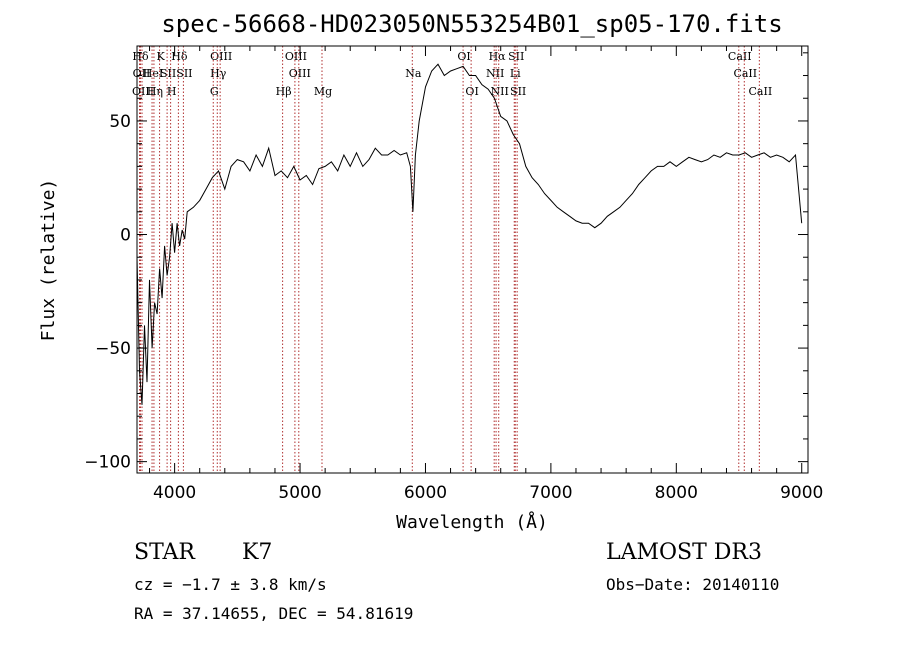 The width and height of the screenshot is (900, 649). Describe the element at coordinates (214, 91) in the screenshot. I see `spectral-line-label: G` at that location.